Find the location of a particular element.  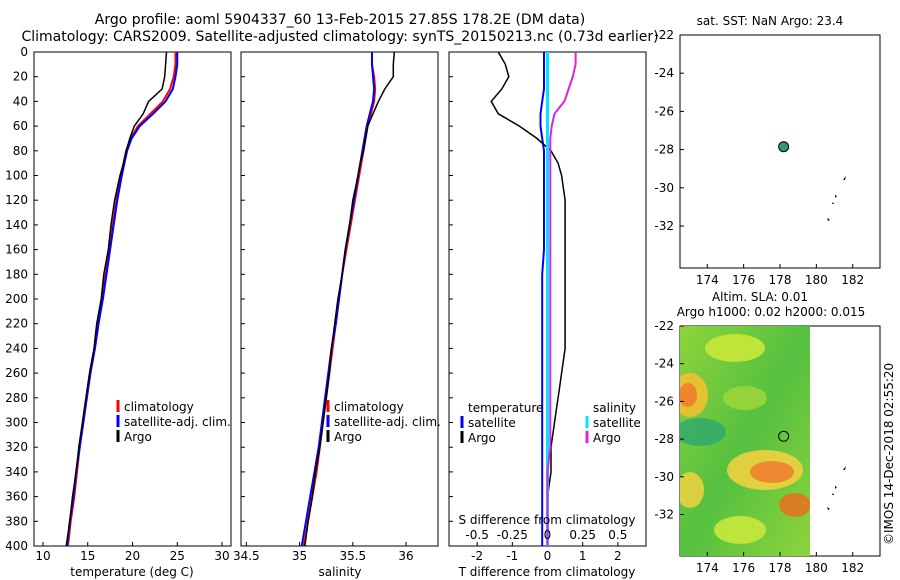

temperature-lines is located at coordinates (122, 299).